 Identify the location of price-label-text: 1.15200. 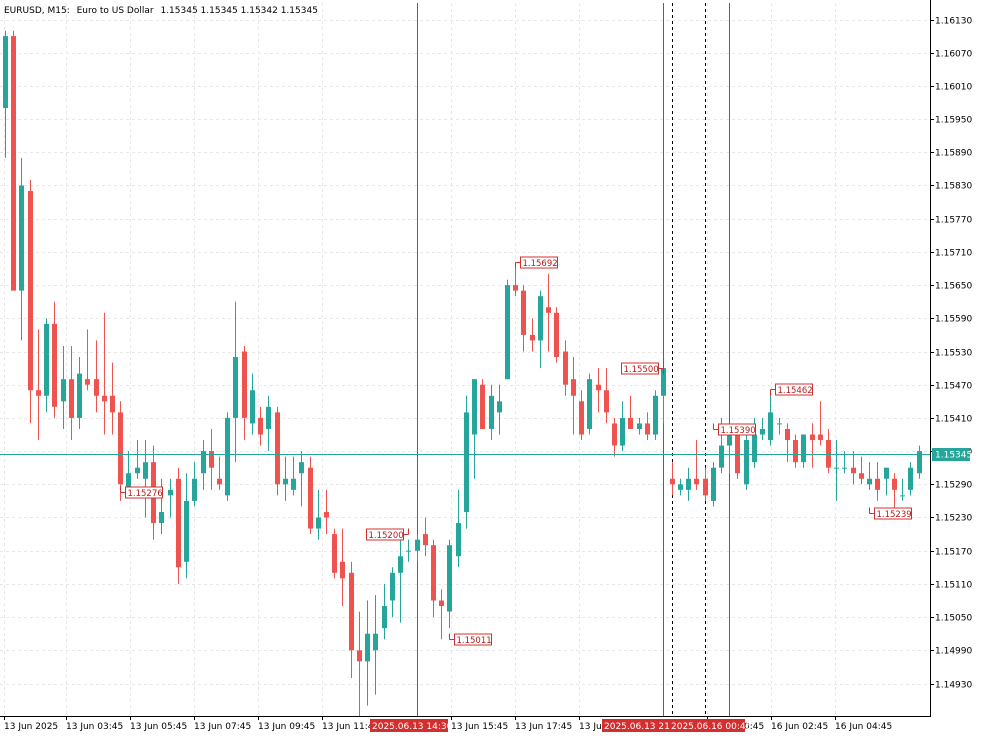
(386, 536).